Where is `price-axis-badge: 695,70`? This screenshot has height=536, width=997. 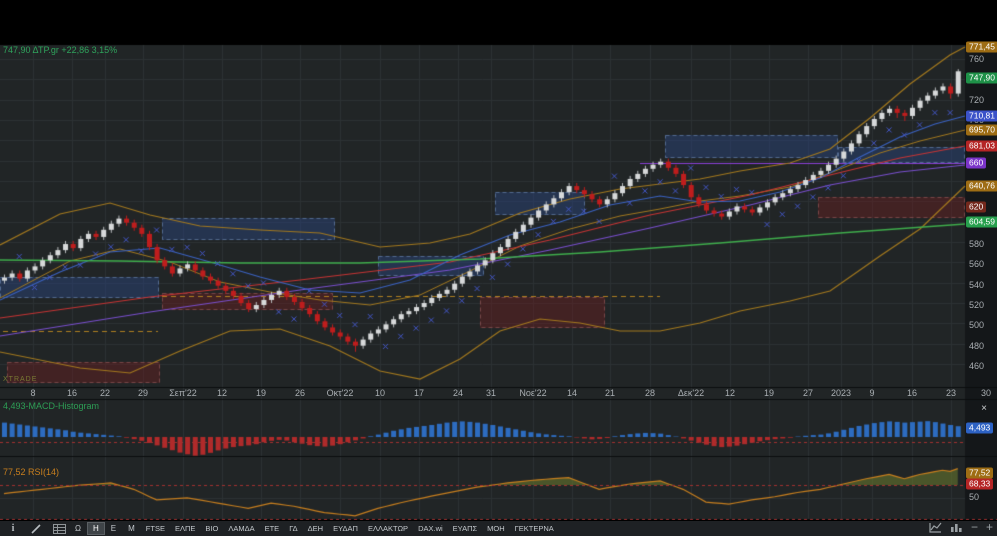 price-axis-badge: 695,70 is located at coordinates (981, 130).